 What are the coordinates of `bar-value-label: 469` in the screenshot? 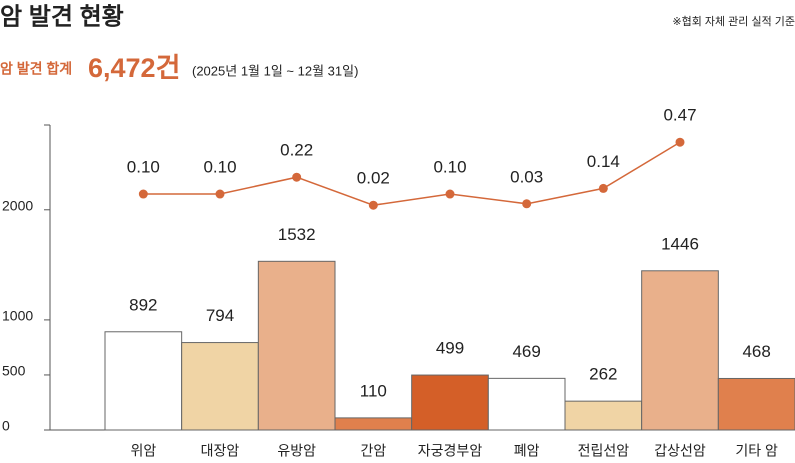 It's located at (526, 351).